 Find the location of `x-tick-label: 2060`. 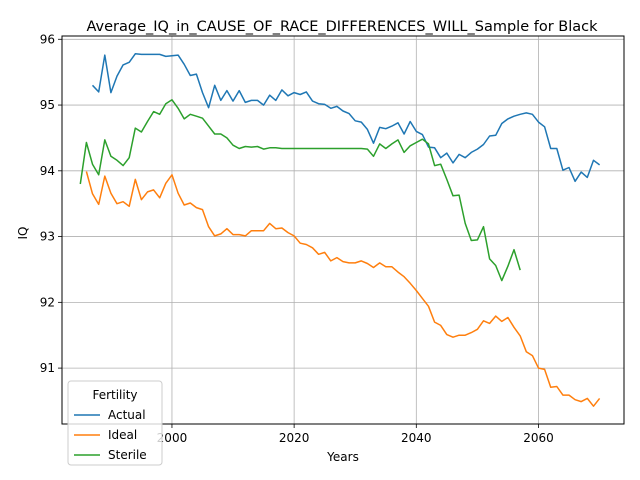

x-tick-label: 2060 is located at coordinates (538, 438).